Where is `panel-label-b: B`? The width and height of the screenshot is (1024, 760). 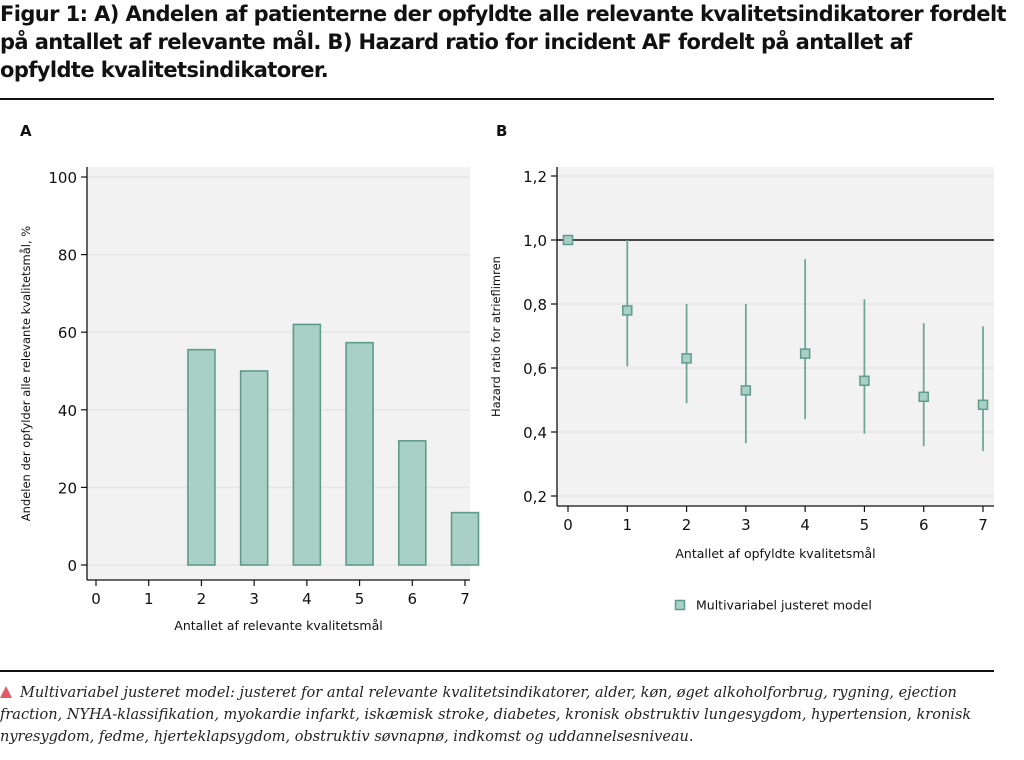 panel-label-b: B is located at coordinates (502, 131).